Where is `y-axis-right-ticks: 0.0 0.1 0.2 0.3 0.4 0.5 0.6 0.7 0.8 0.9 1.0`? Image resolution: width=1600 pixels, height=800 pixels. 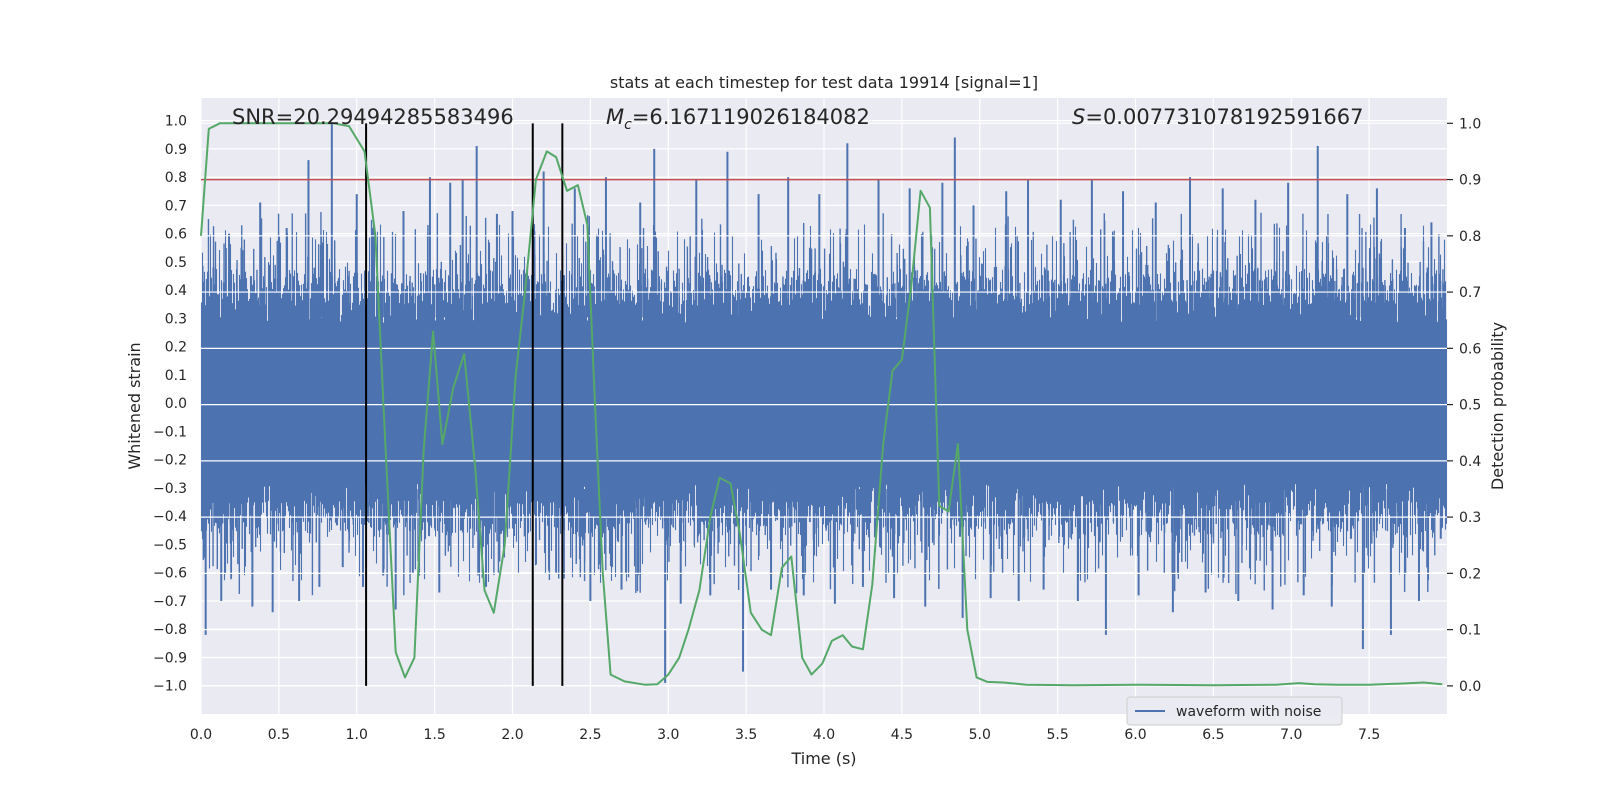
y-axis-right-ticks: 0.0 0.1 0.2 0.3 0.4 0.5 0.6 0.7 0.8 0.9 1.0 is located at coordinates (1464, 405).